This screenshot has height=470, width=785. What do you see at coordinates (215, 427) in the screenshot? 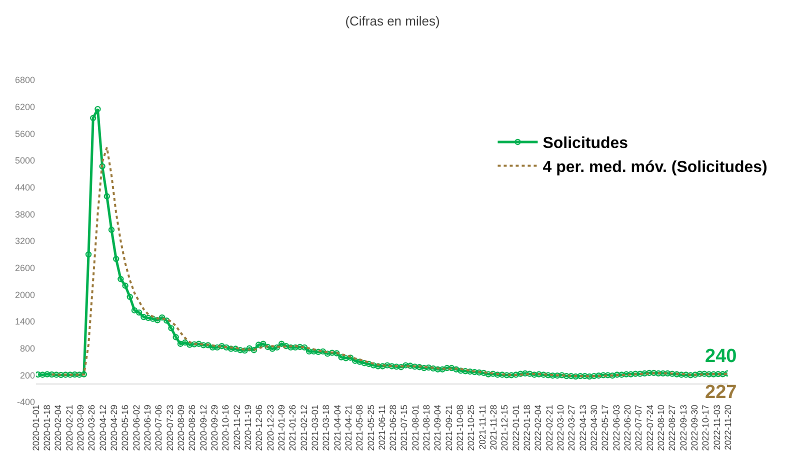
I see `x-tick-label: 2020-09-29` at bounding box center [215, 427].